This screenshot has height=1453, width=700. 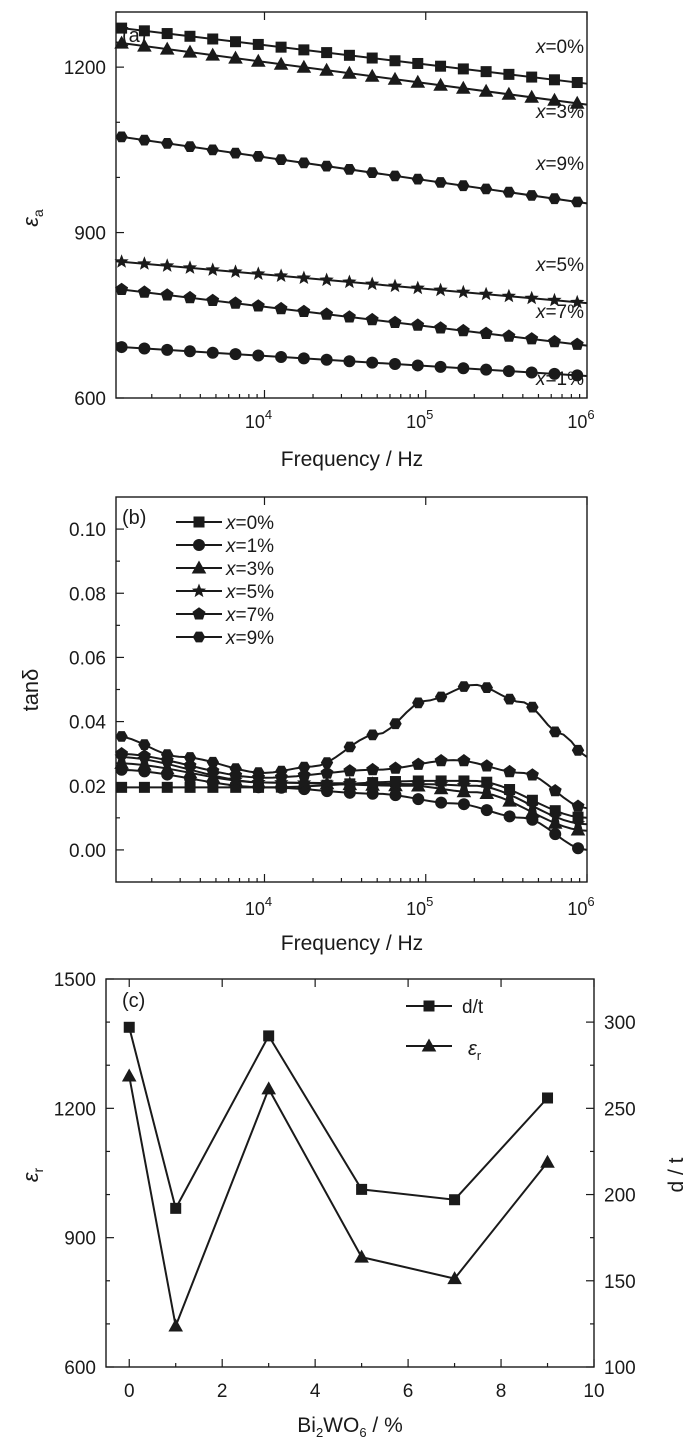 I want to click on panel-c-right-y-tick-label: 200, so click(x=620, y=1196).